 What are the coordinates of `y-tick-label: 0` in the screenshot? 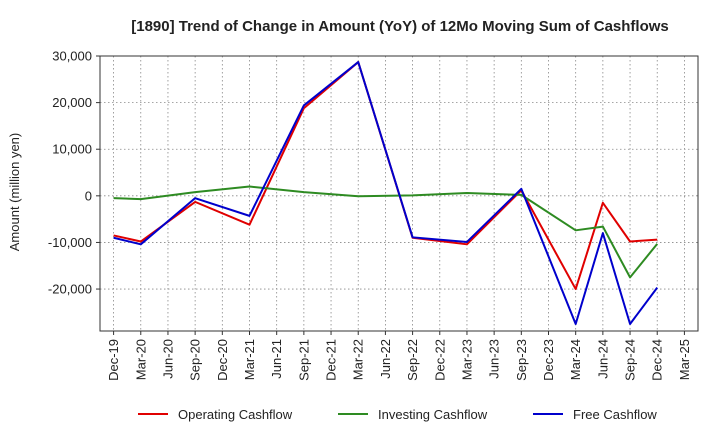 It's located at (88, 195).